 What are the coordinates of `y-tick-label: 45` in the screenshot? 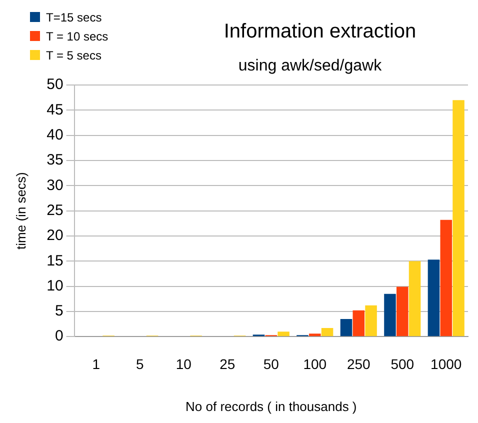 It's located at (55, 109).